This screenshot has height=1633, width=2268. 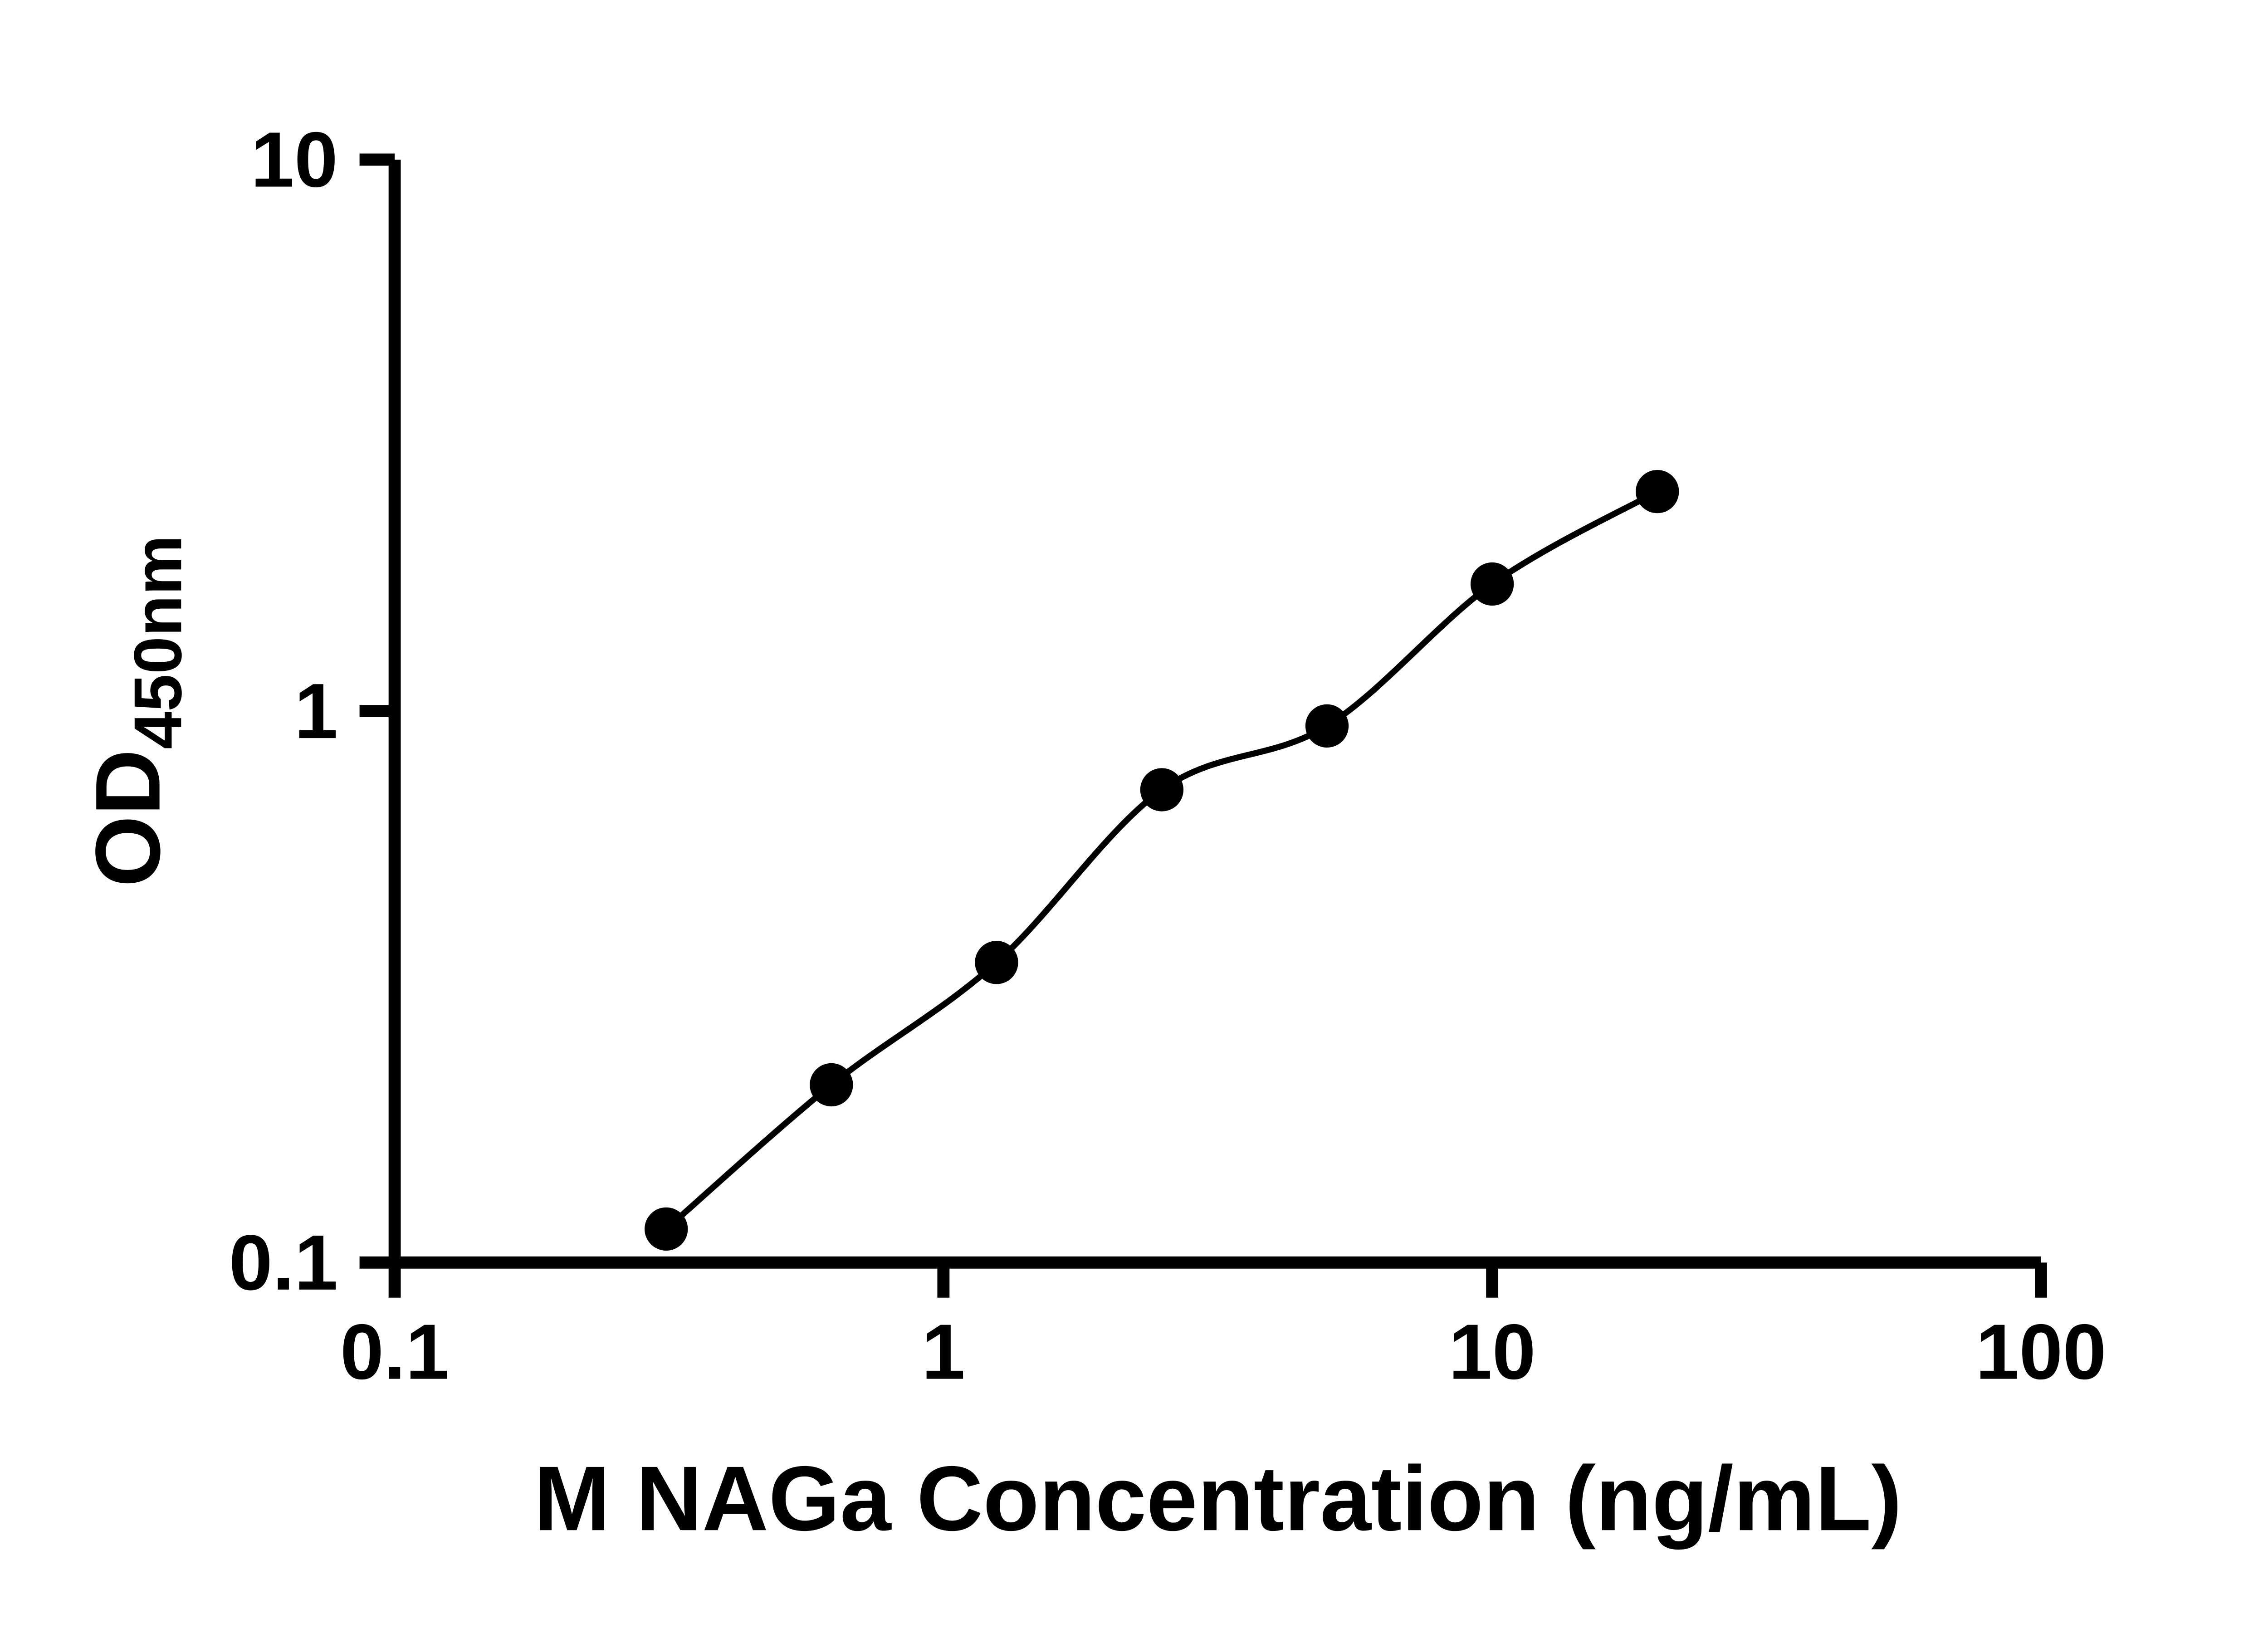 What do you see at coordinates (1493, 1352) in the screenshot?
I see `x-axis-tick-label: 10` at bounding box center [1493, 1352].